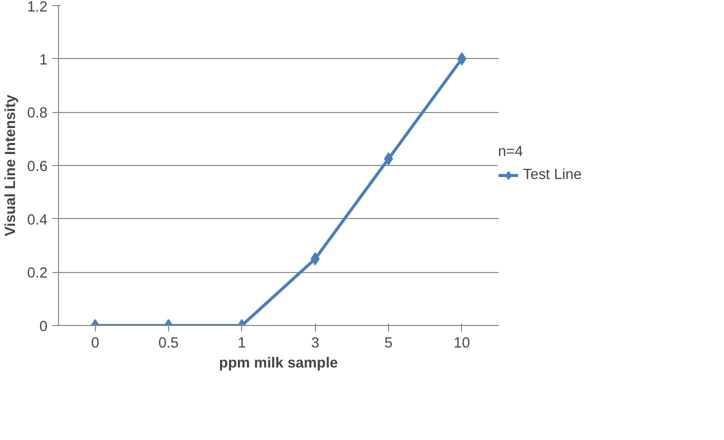  I want to click on y-tick-label: 1, so click(43, 60).